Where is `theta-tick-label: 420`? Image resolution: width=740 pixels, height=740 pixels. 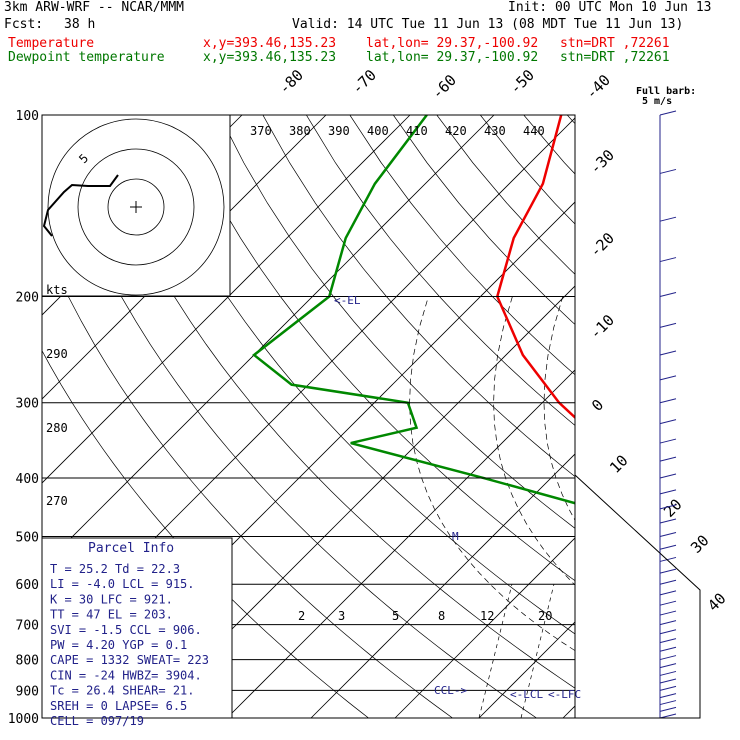
theta-tick-label: 420 is located at coordinates (456, 131).